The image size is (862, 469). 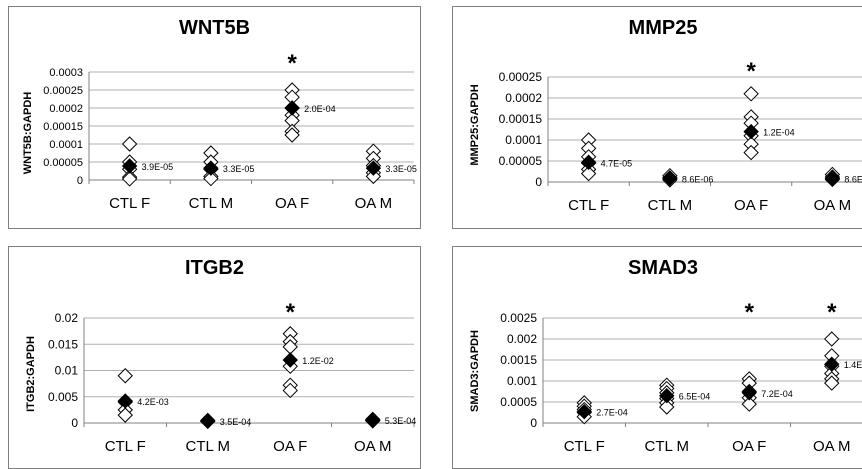 What do you see at coordinates (236, 422) in the screenshot?
I see `mean-value-label: 3.5E-04` at bounding box center [236, 422].